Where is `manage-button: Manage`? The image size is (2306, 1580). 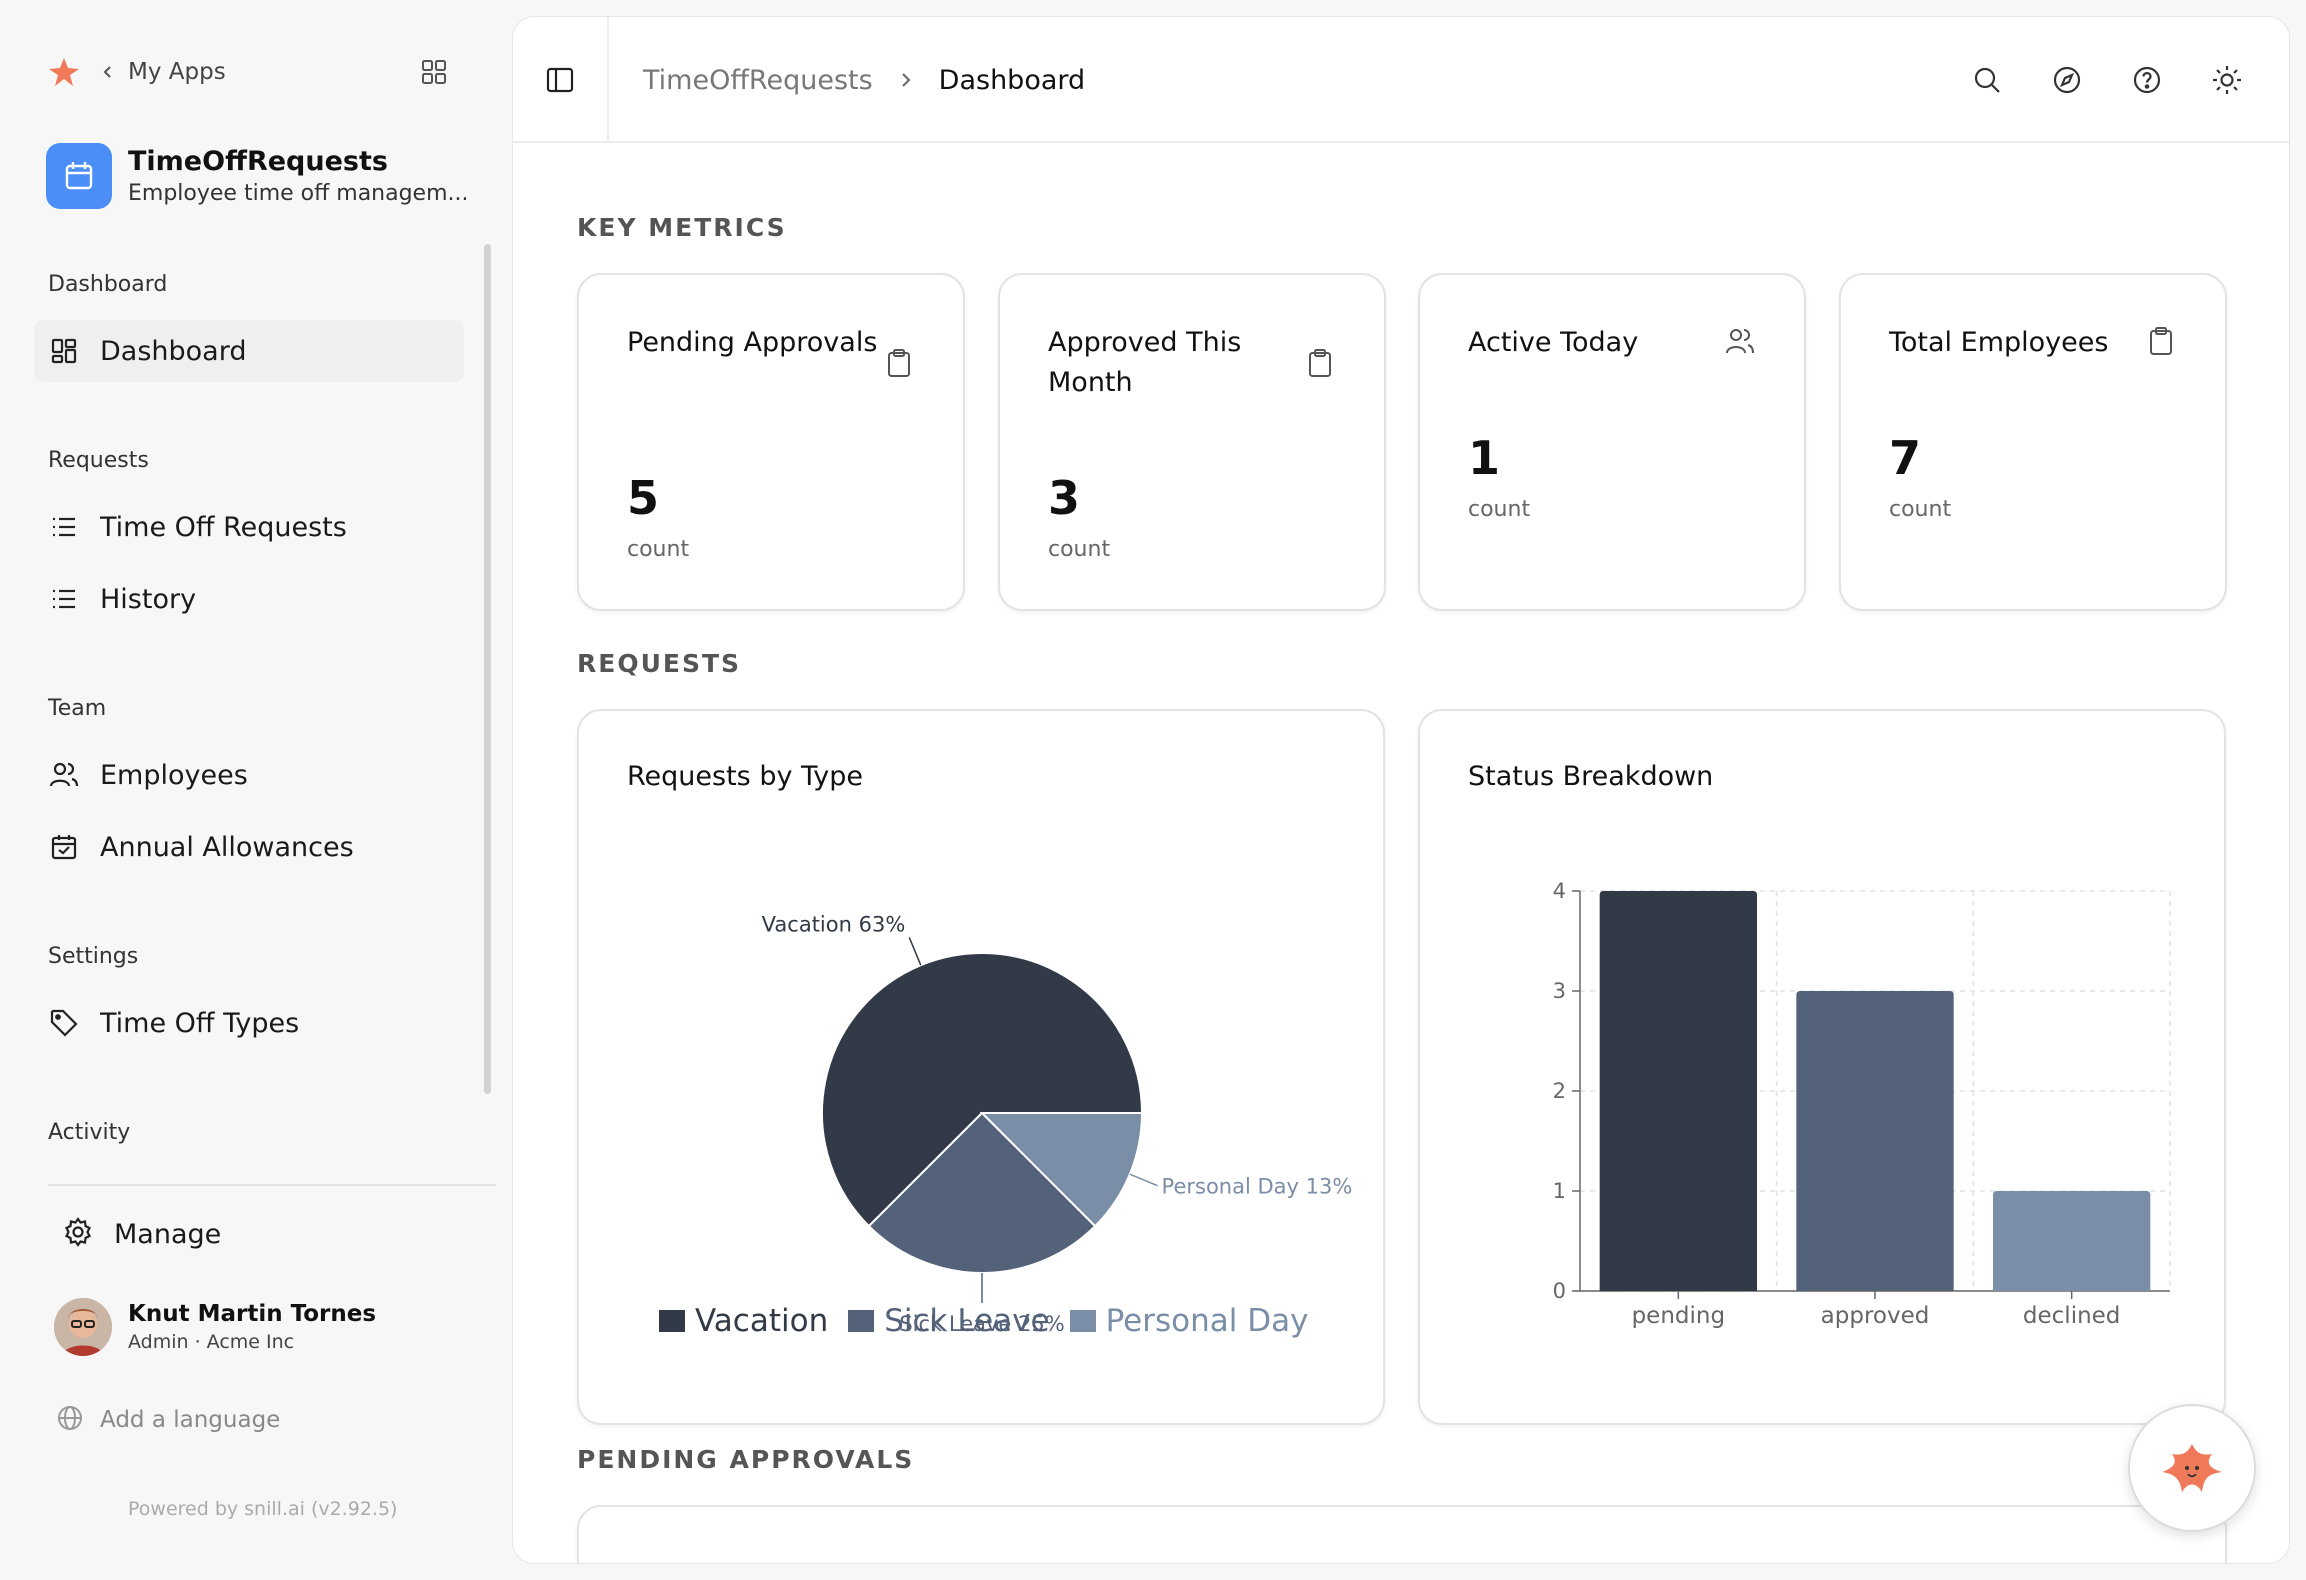
manage-button: Manage is located at coordinates (141, 1234).